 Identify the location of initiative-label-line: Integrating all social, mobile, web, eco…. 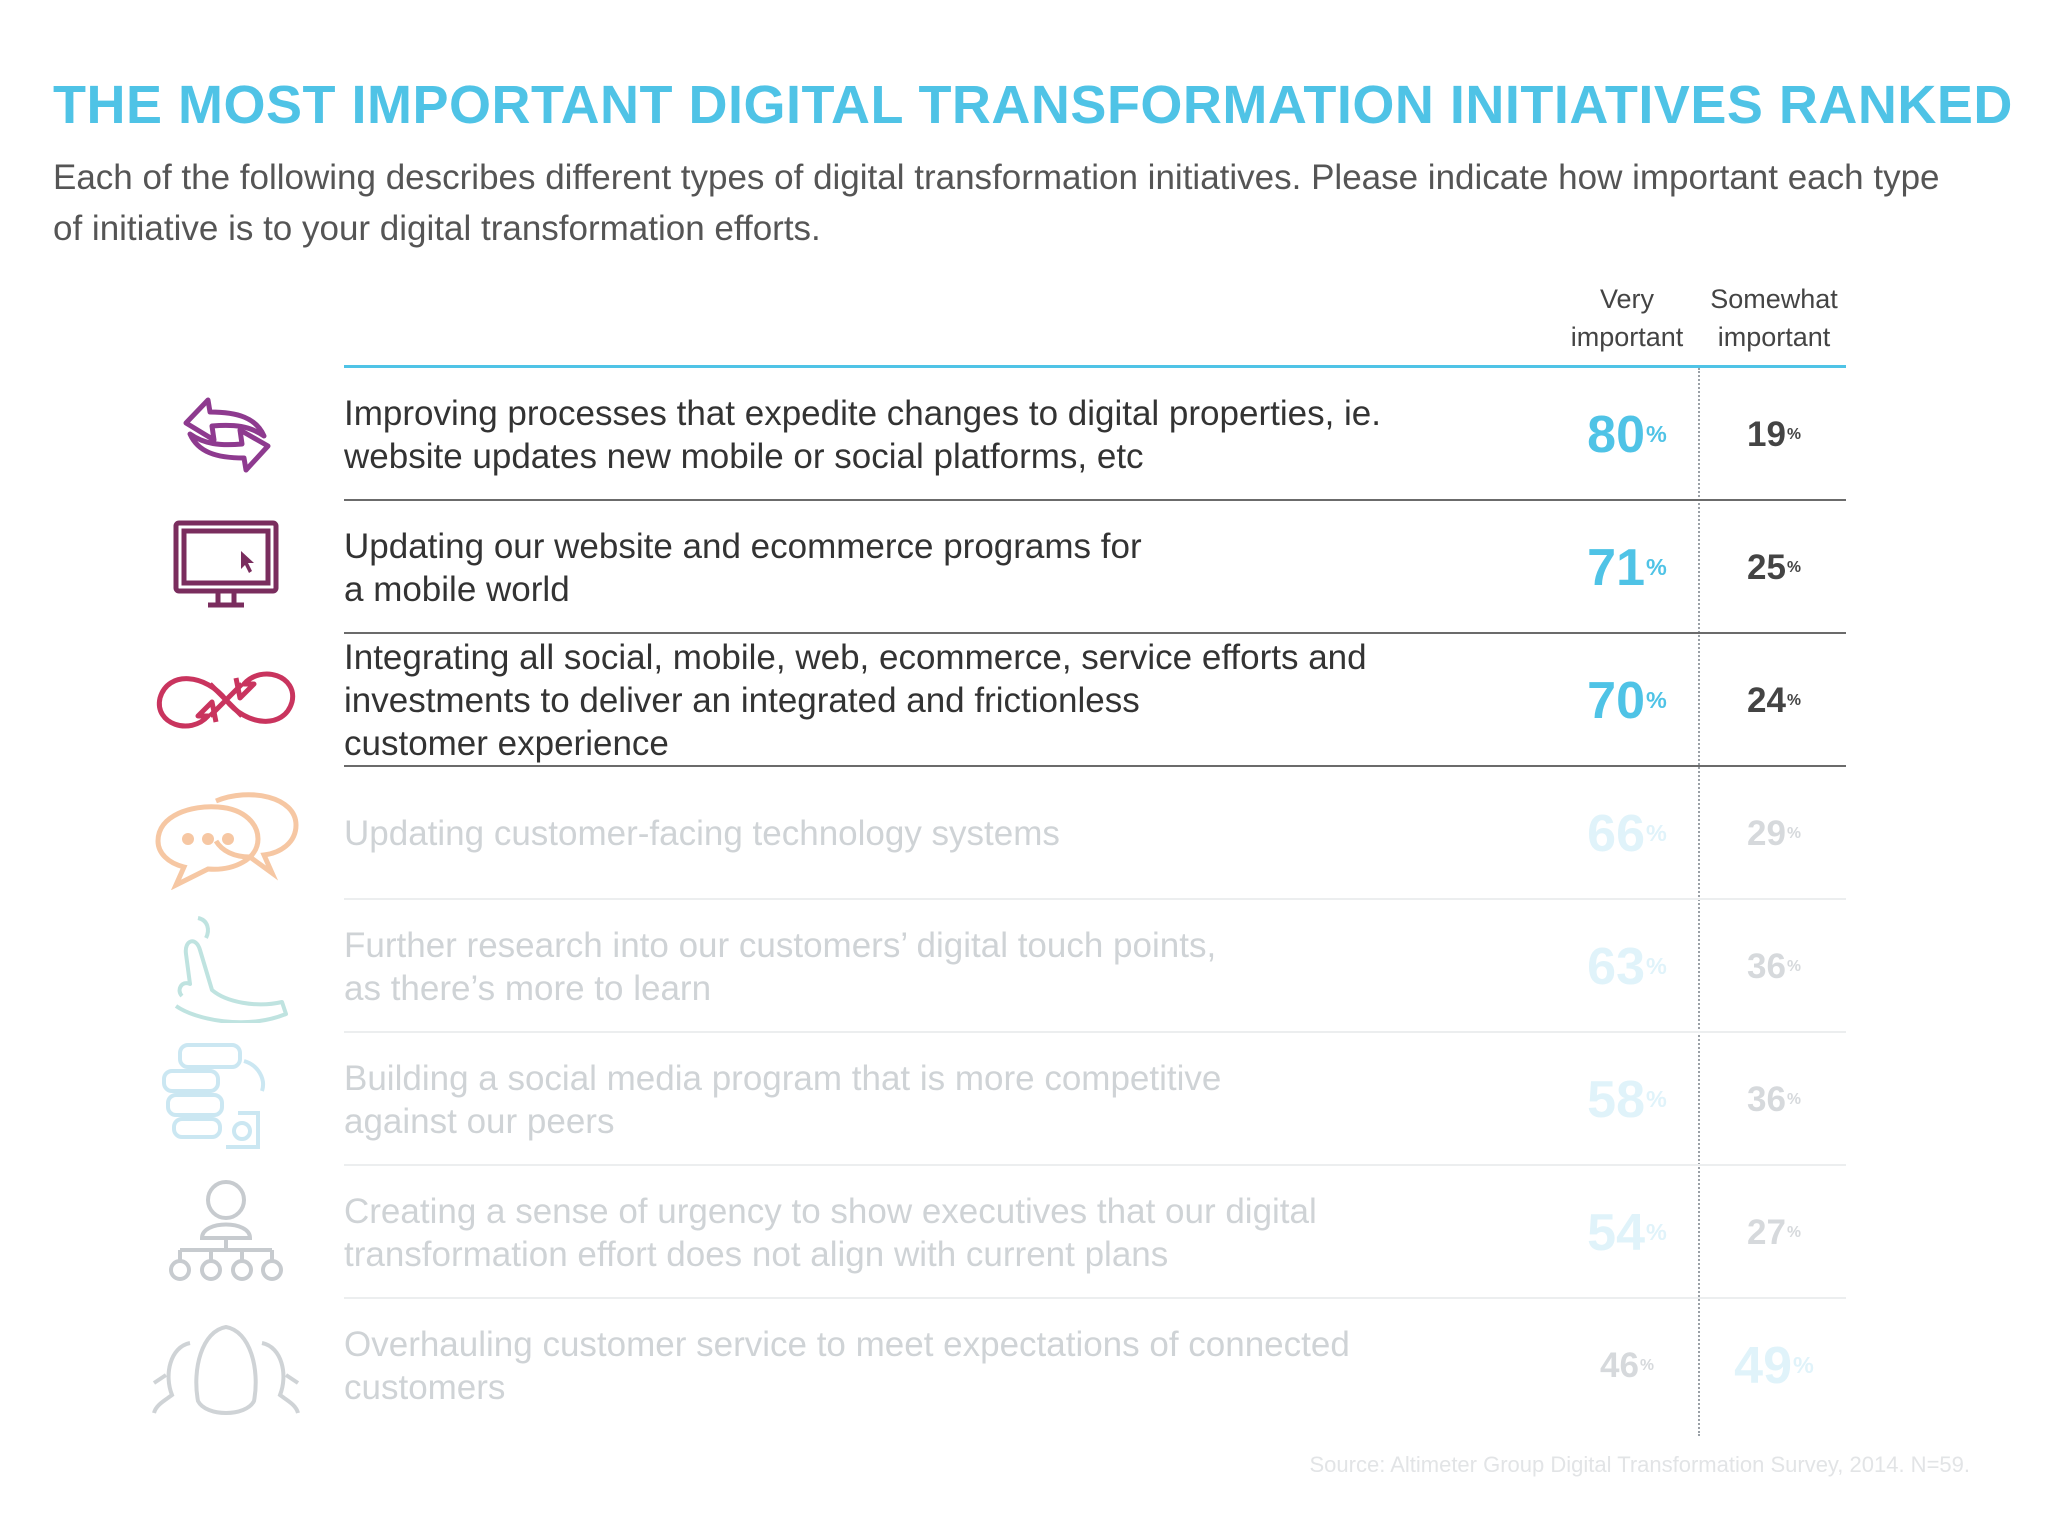
(855, 657).